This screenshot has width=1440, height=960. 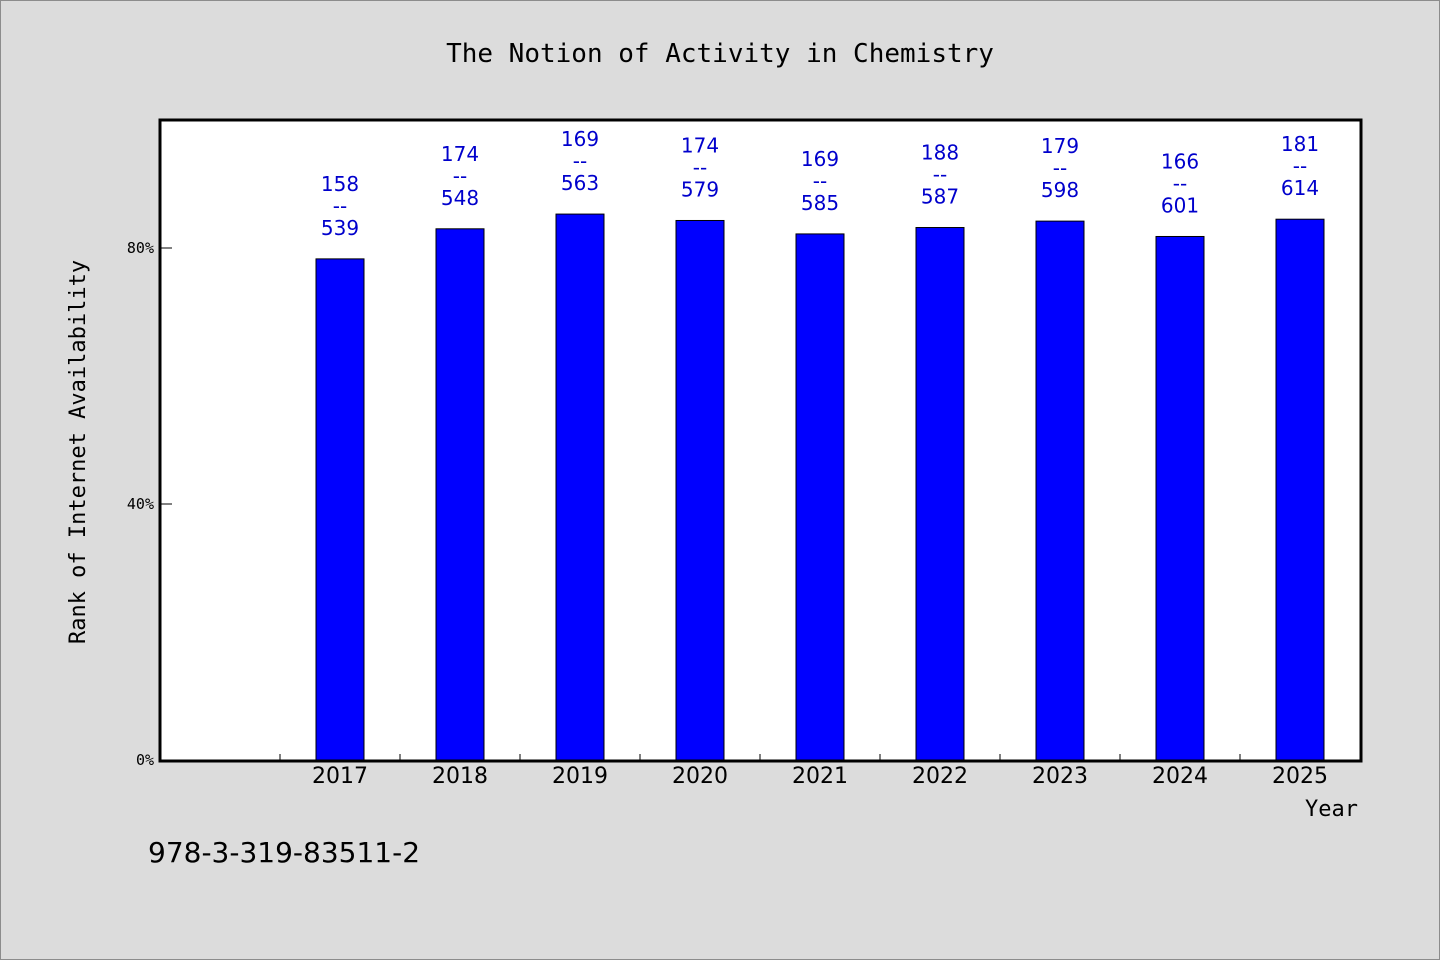 I want to click on bar-data-label: 179, so click(x=1060, y=146).